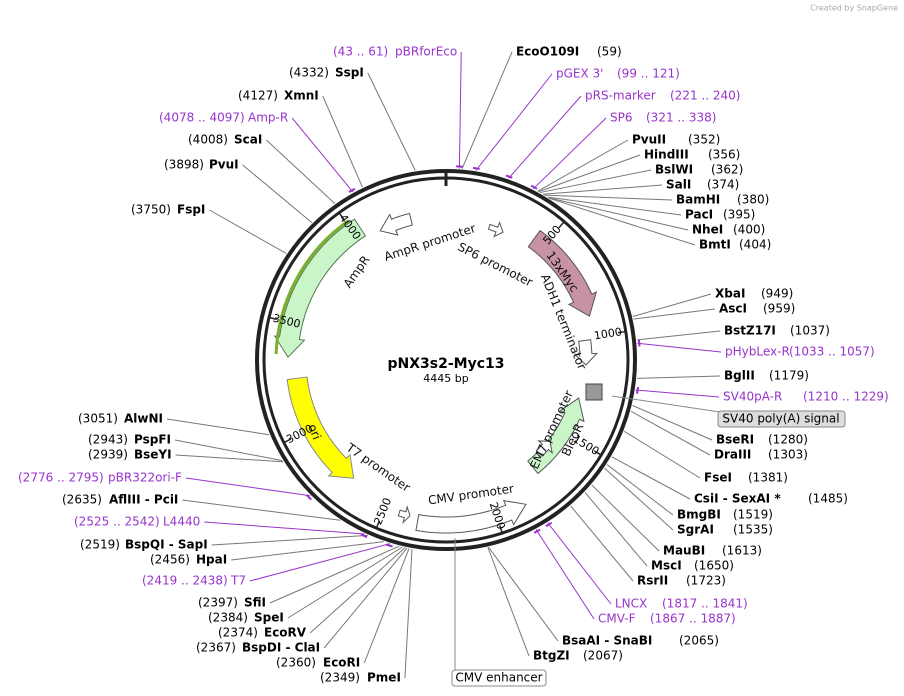  I want to click on enzyme-name: SalI, so click(678, 185).